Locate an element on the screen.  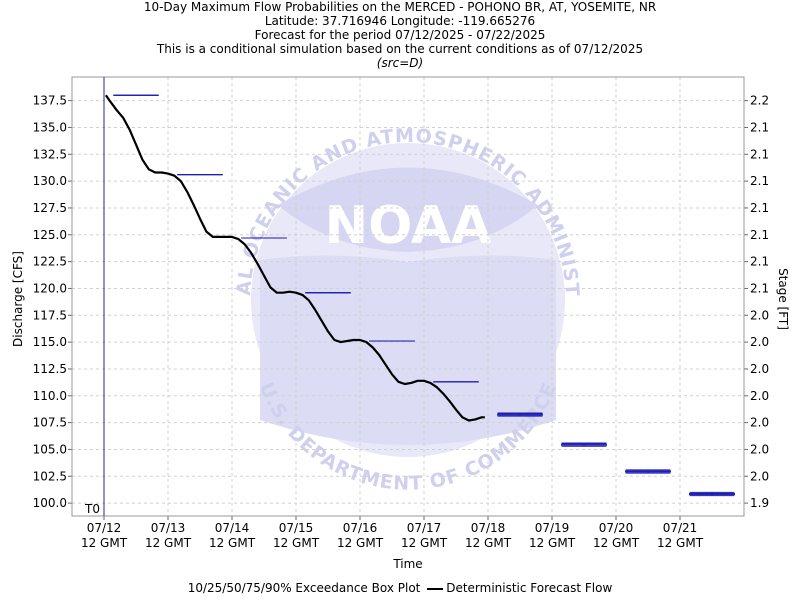
y-tick-label-left: 115.0 is located at coordinates (50, 342).